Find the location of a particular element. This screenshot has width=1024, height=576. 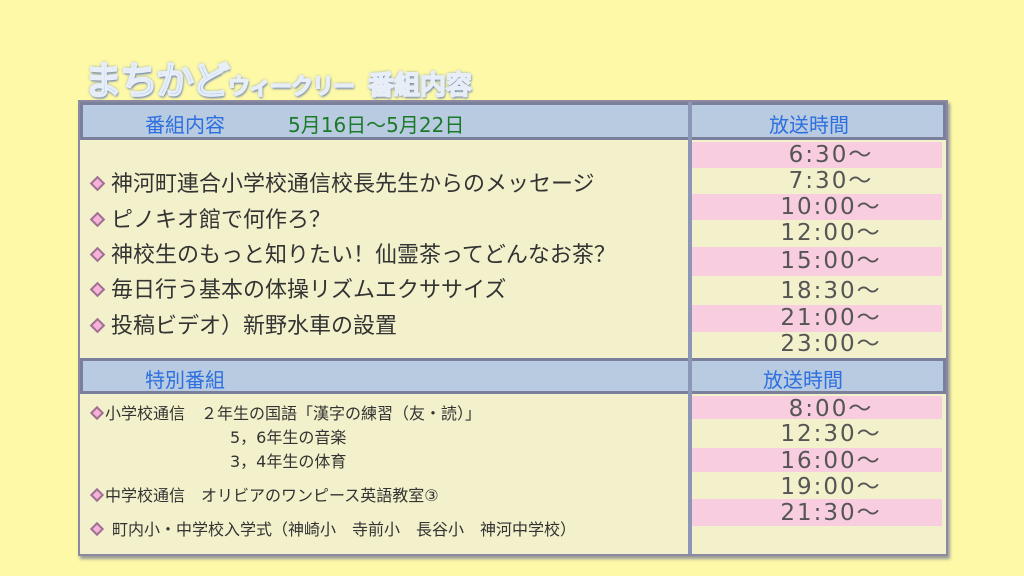

special-time-header: 放送時間 is located at coordinates (803, 380).